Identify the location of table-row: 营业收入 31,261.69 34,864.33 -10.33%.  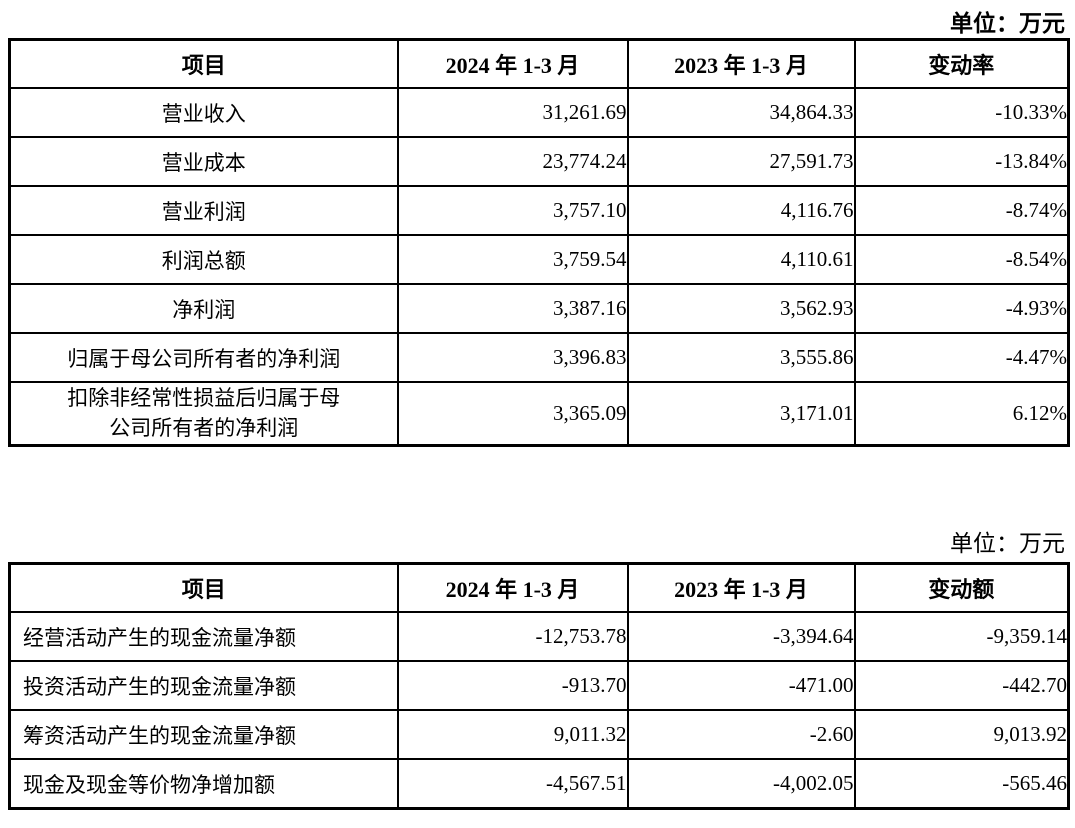
(539, 112).